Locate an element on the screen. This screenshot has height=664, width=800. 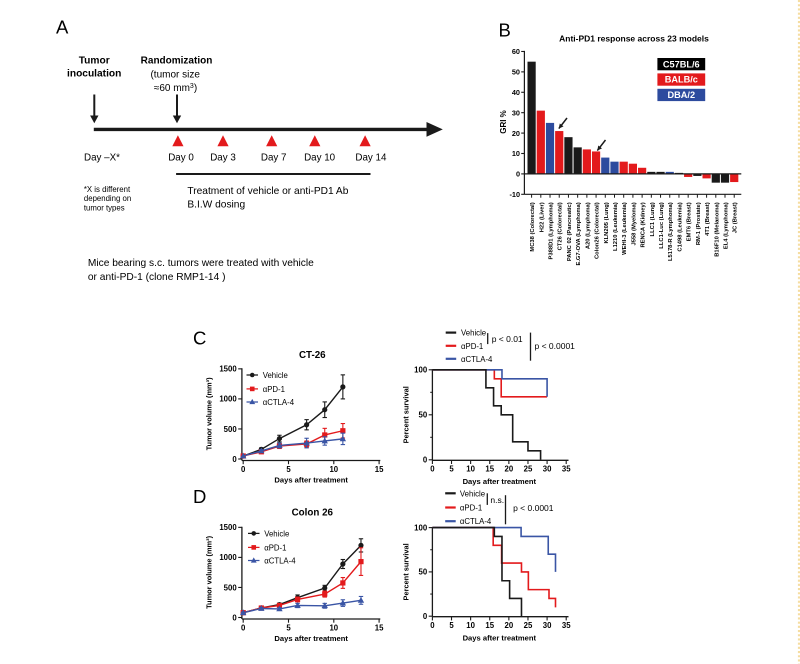
svg-text:Anti-PD1 response across 23 mo: Anti-PD1 response across 23 models is located at coordinates (634, 38).